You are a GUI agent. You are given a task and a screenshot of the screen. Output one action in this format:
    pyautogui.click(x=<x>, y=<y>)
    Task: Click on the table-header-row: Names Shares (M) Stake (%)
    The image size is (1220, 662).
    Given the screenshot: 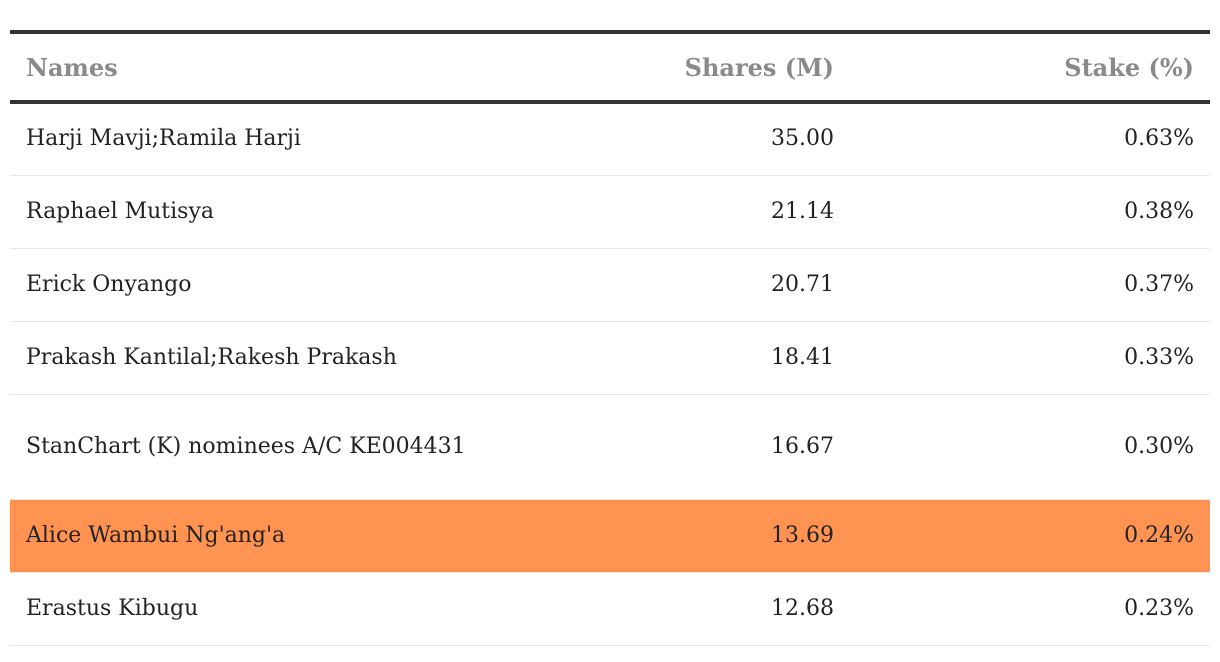 What is the action you would take?
    pyautogui.click(x=610, y=67)
    